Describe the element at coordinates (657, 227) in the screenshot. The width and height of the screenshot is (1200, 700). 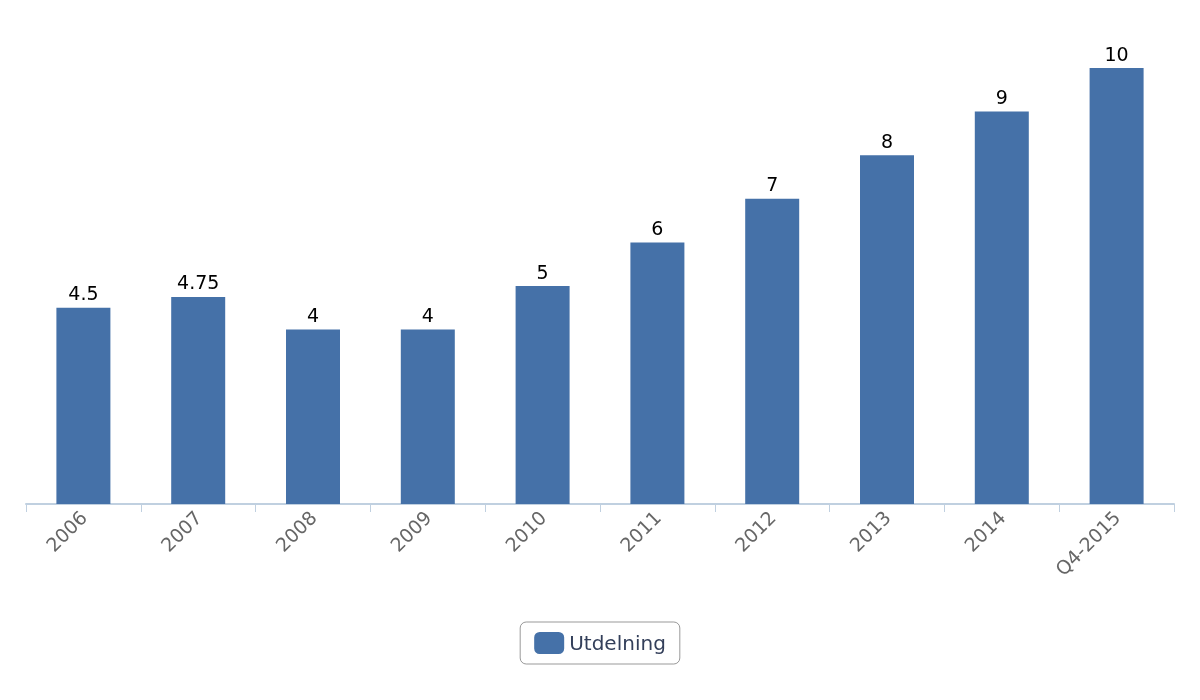
I see `data-label: 6` at that location.